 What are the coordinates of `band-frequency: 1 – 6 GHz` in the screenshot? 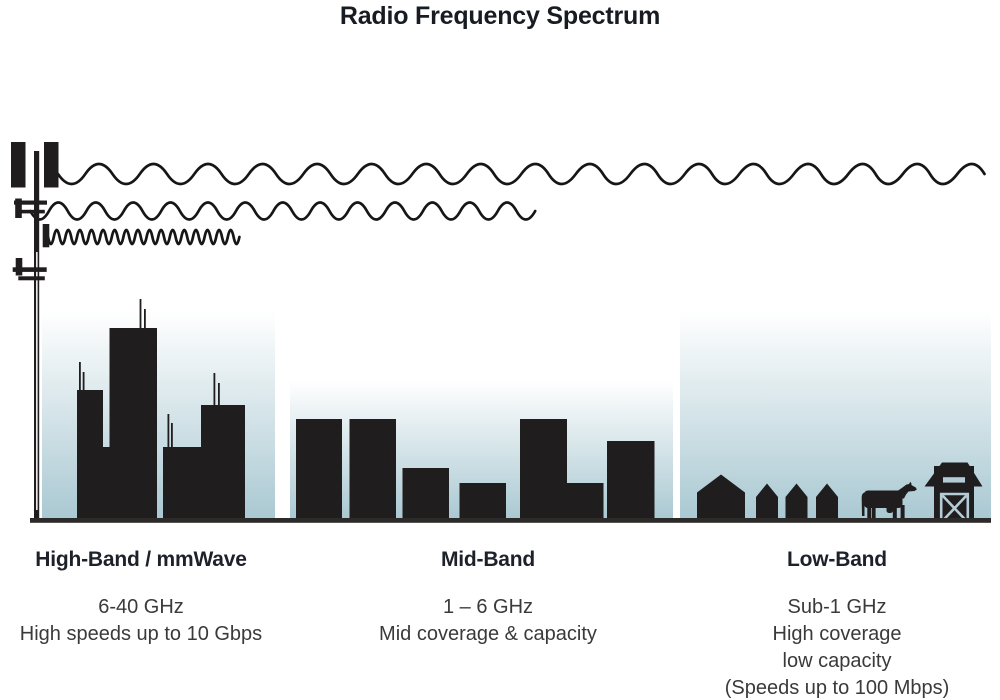 It's located at (488, 607).